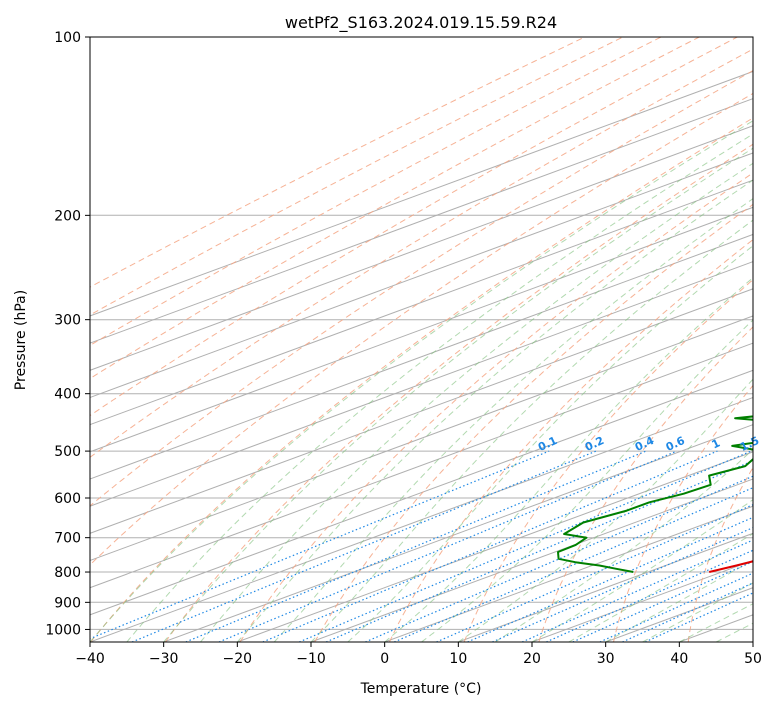 The image size is (775, 708). I want to click on x-tick-label: 50, so click(753, 659).